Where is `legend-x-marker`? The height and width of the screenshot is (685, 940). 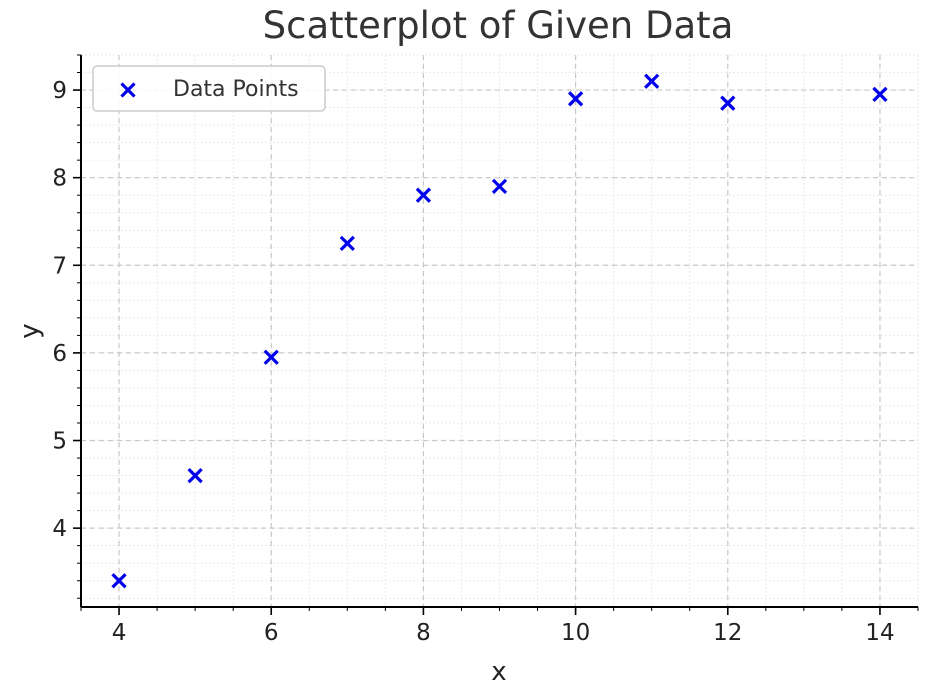 legend-x-marker is located at coordinates (128, 90).